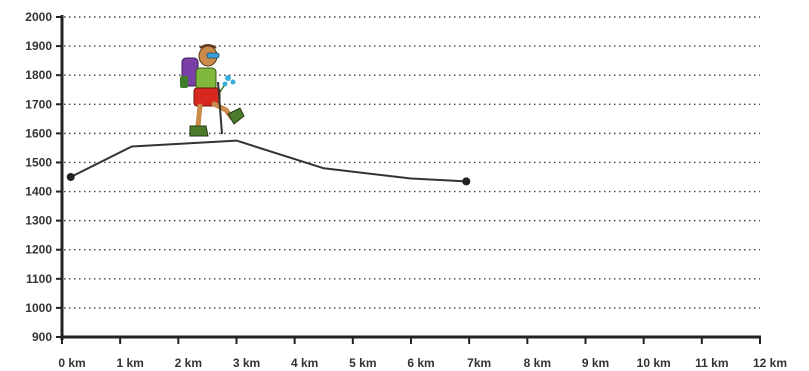 This screenshot has width=809, height=371. What do you see at coordinates (420, 363) in the screenshot?
I see `x-tick-label-6: 6 km` at bounding box center [420, 363].